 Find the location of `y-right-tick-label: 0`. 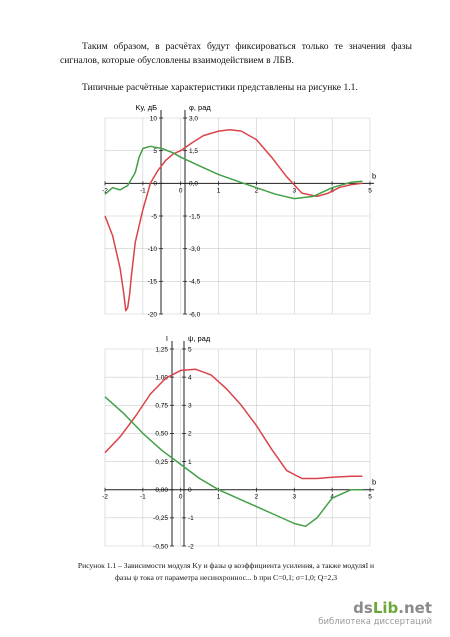

y-right-tick-label: 0 is located at coordinates (190, 490).